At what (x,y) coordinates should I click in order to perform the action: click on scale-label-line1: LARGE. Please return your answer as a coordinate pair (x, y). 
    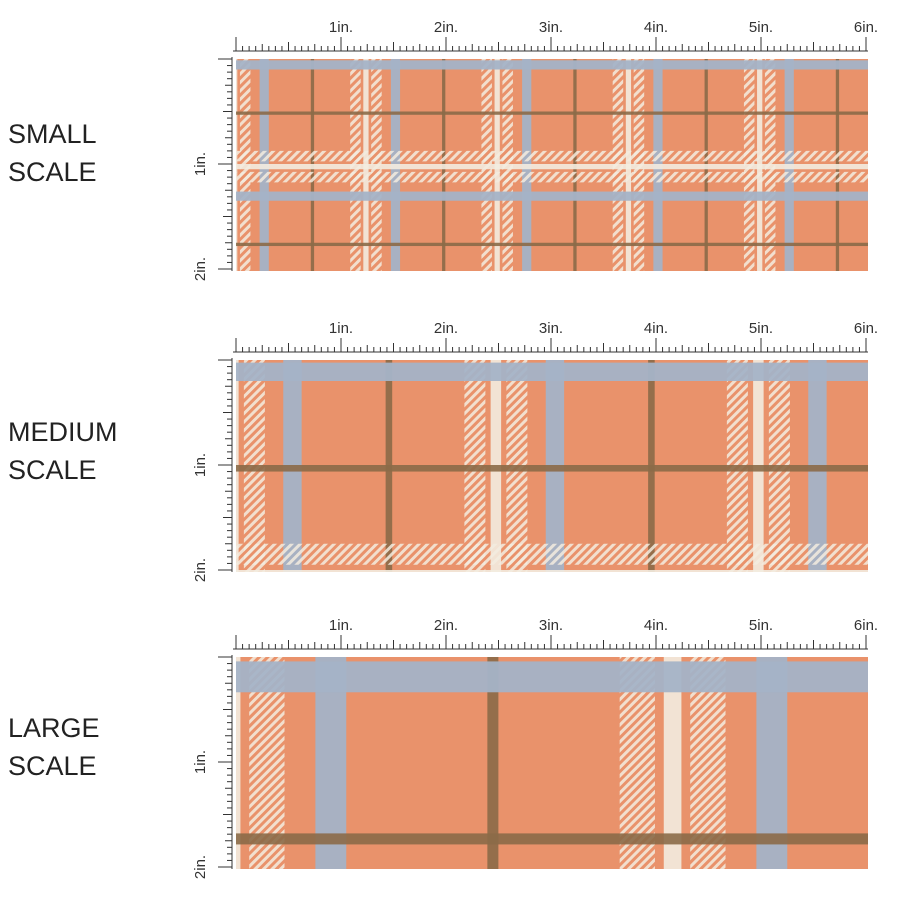
    Looking at the image, I should click on (54, 728).